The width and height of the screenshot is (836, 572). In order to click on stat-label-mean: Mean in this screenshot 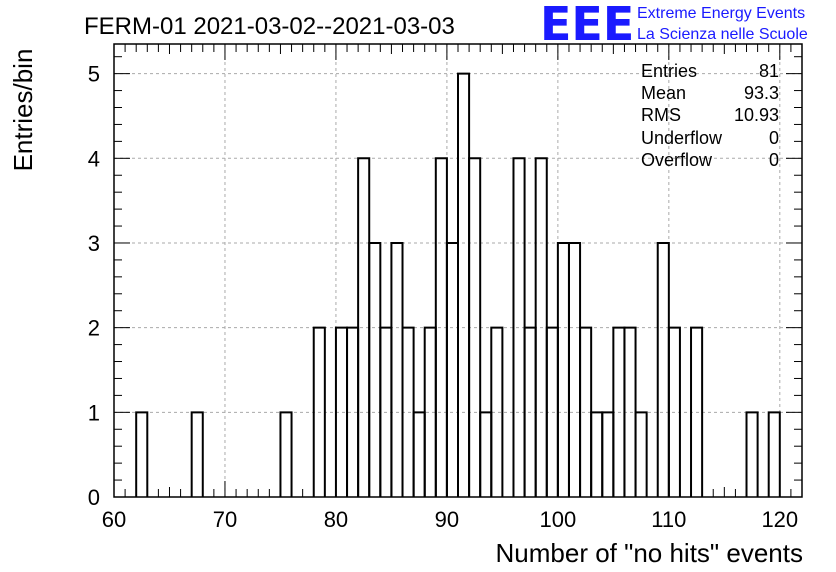, I will do `click(663, 93)`.